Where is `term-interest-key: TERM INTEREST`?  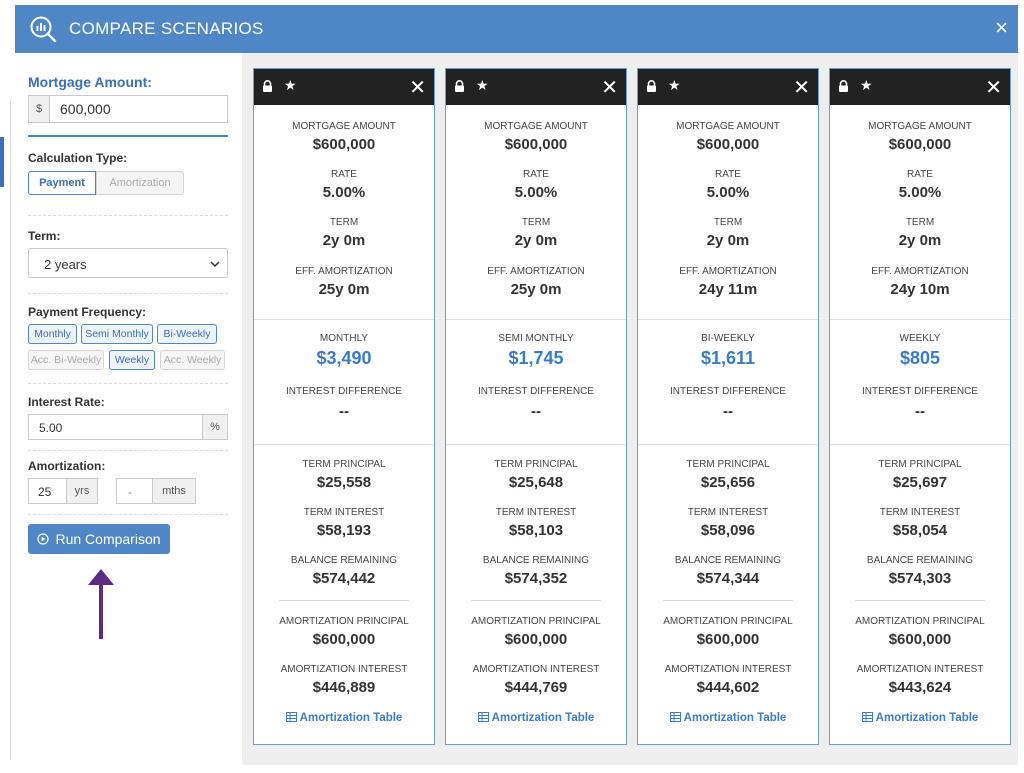 term-interest-key: TERM INTEREST is located at coordinates (728, 512).